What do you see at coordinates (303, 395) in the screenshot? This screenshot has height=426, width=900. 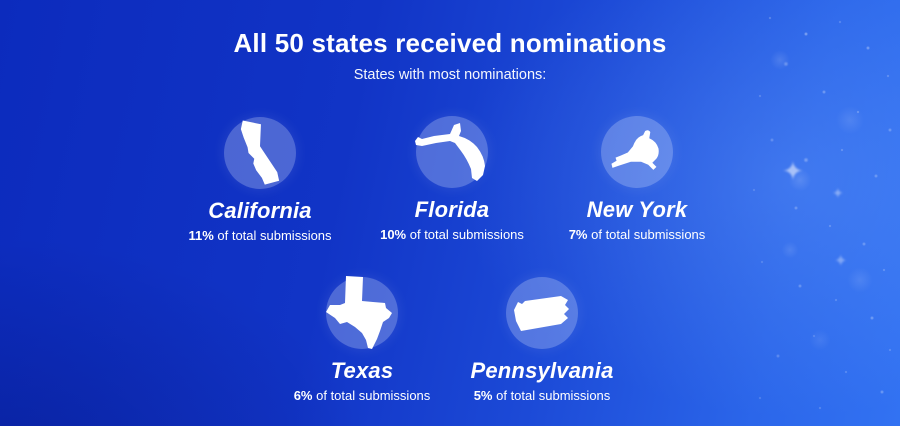 I see `percent-value: 6%` at bounding box center [303, 395].